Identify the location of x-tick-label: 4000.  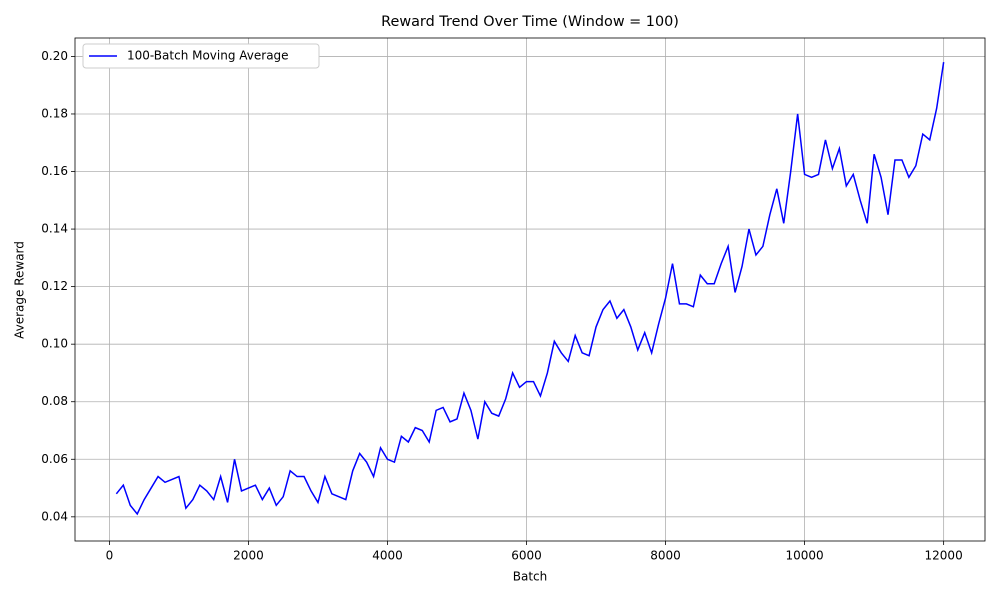
(387, 556).